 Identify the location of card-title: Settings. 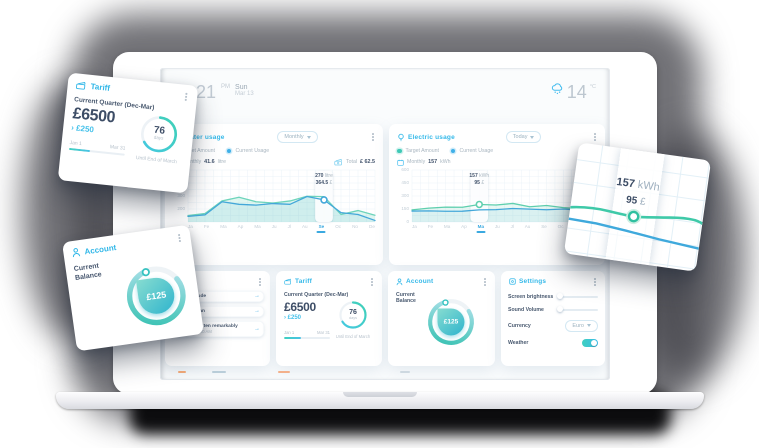
(533, 282).